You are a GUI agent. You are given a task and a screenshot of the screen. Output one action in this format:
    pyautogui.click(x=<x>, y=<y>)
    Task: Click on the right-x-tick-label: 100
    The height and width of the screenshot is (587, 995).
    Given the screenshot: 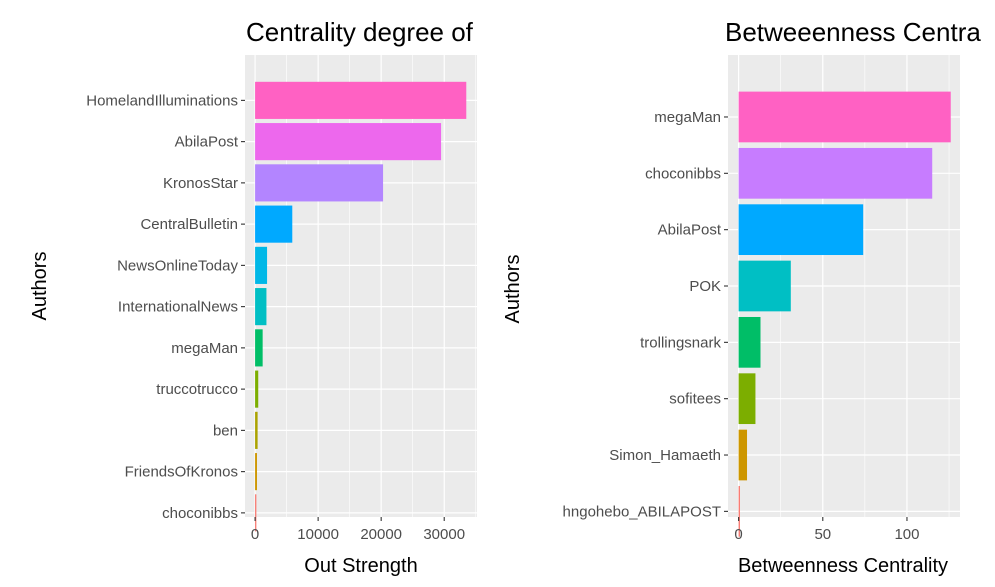 What is the action you would take?
    pyautogui.click(x=906, y=534)
    